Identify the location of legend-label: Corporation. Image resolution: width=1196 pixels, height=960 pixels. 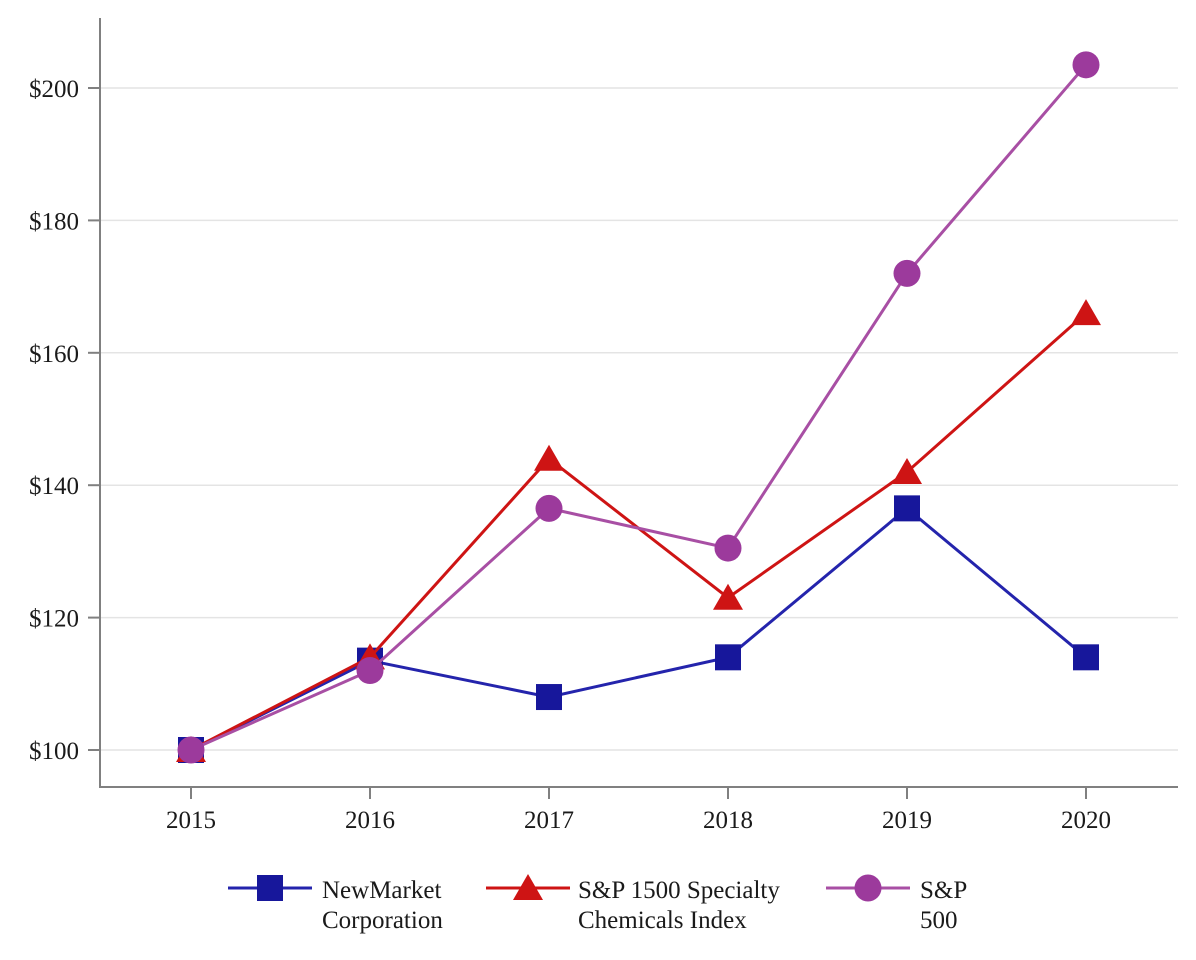
(382, 920).